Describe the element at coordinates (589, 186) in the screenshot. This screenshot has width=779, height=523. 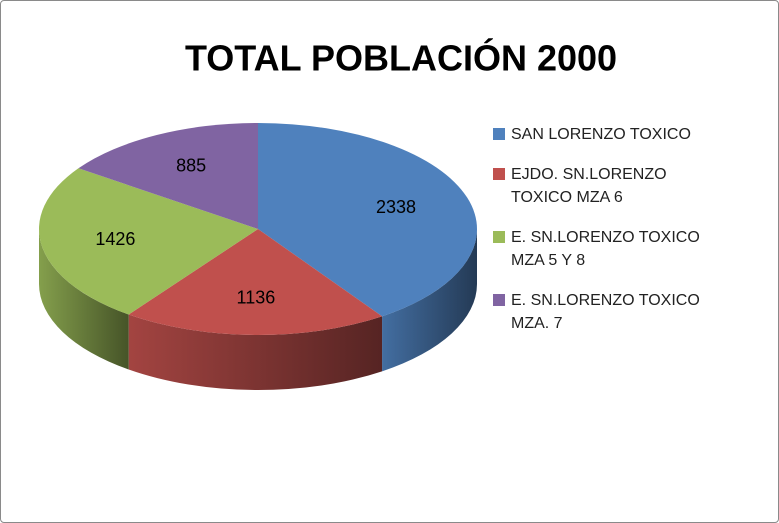
I see `legend-label: EJDO. SN.LORENZO TOXICO MZA 6` at that location.